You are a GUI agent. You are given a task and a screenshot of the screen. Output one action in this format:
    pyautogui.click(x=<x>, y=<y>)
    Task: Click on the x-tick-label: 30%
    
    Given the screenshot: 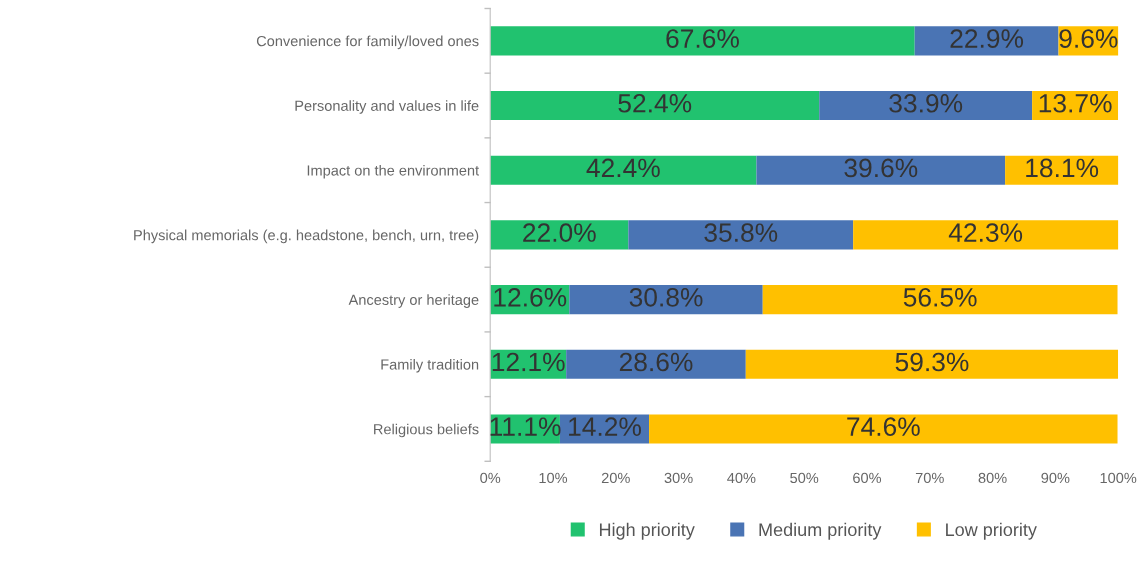 What is the action you would take?
    pyautogui.click(x=678, y=478)
    